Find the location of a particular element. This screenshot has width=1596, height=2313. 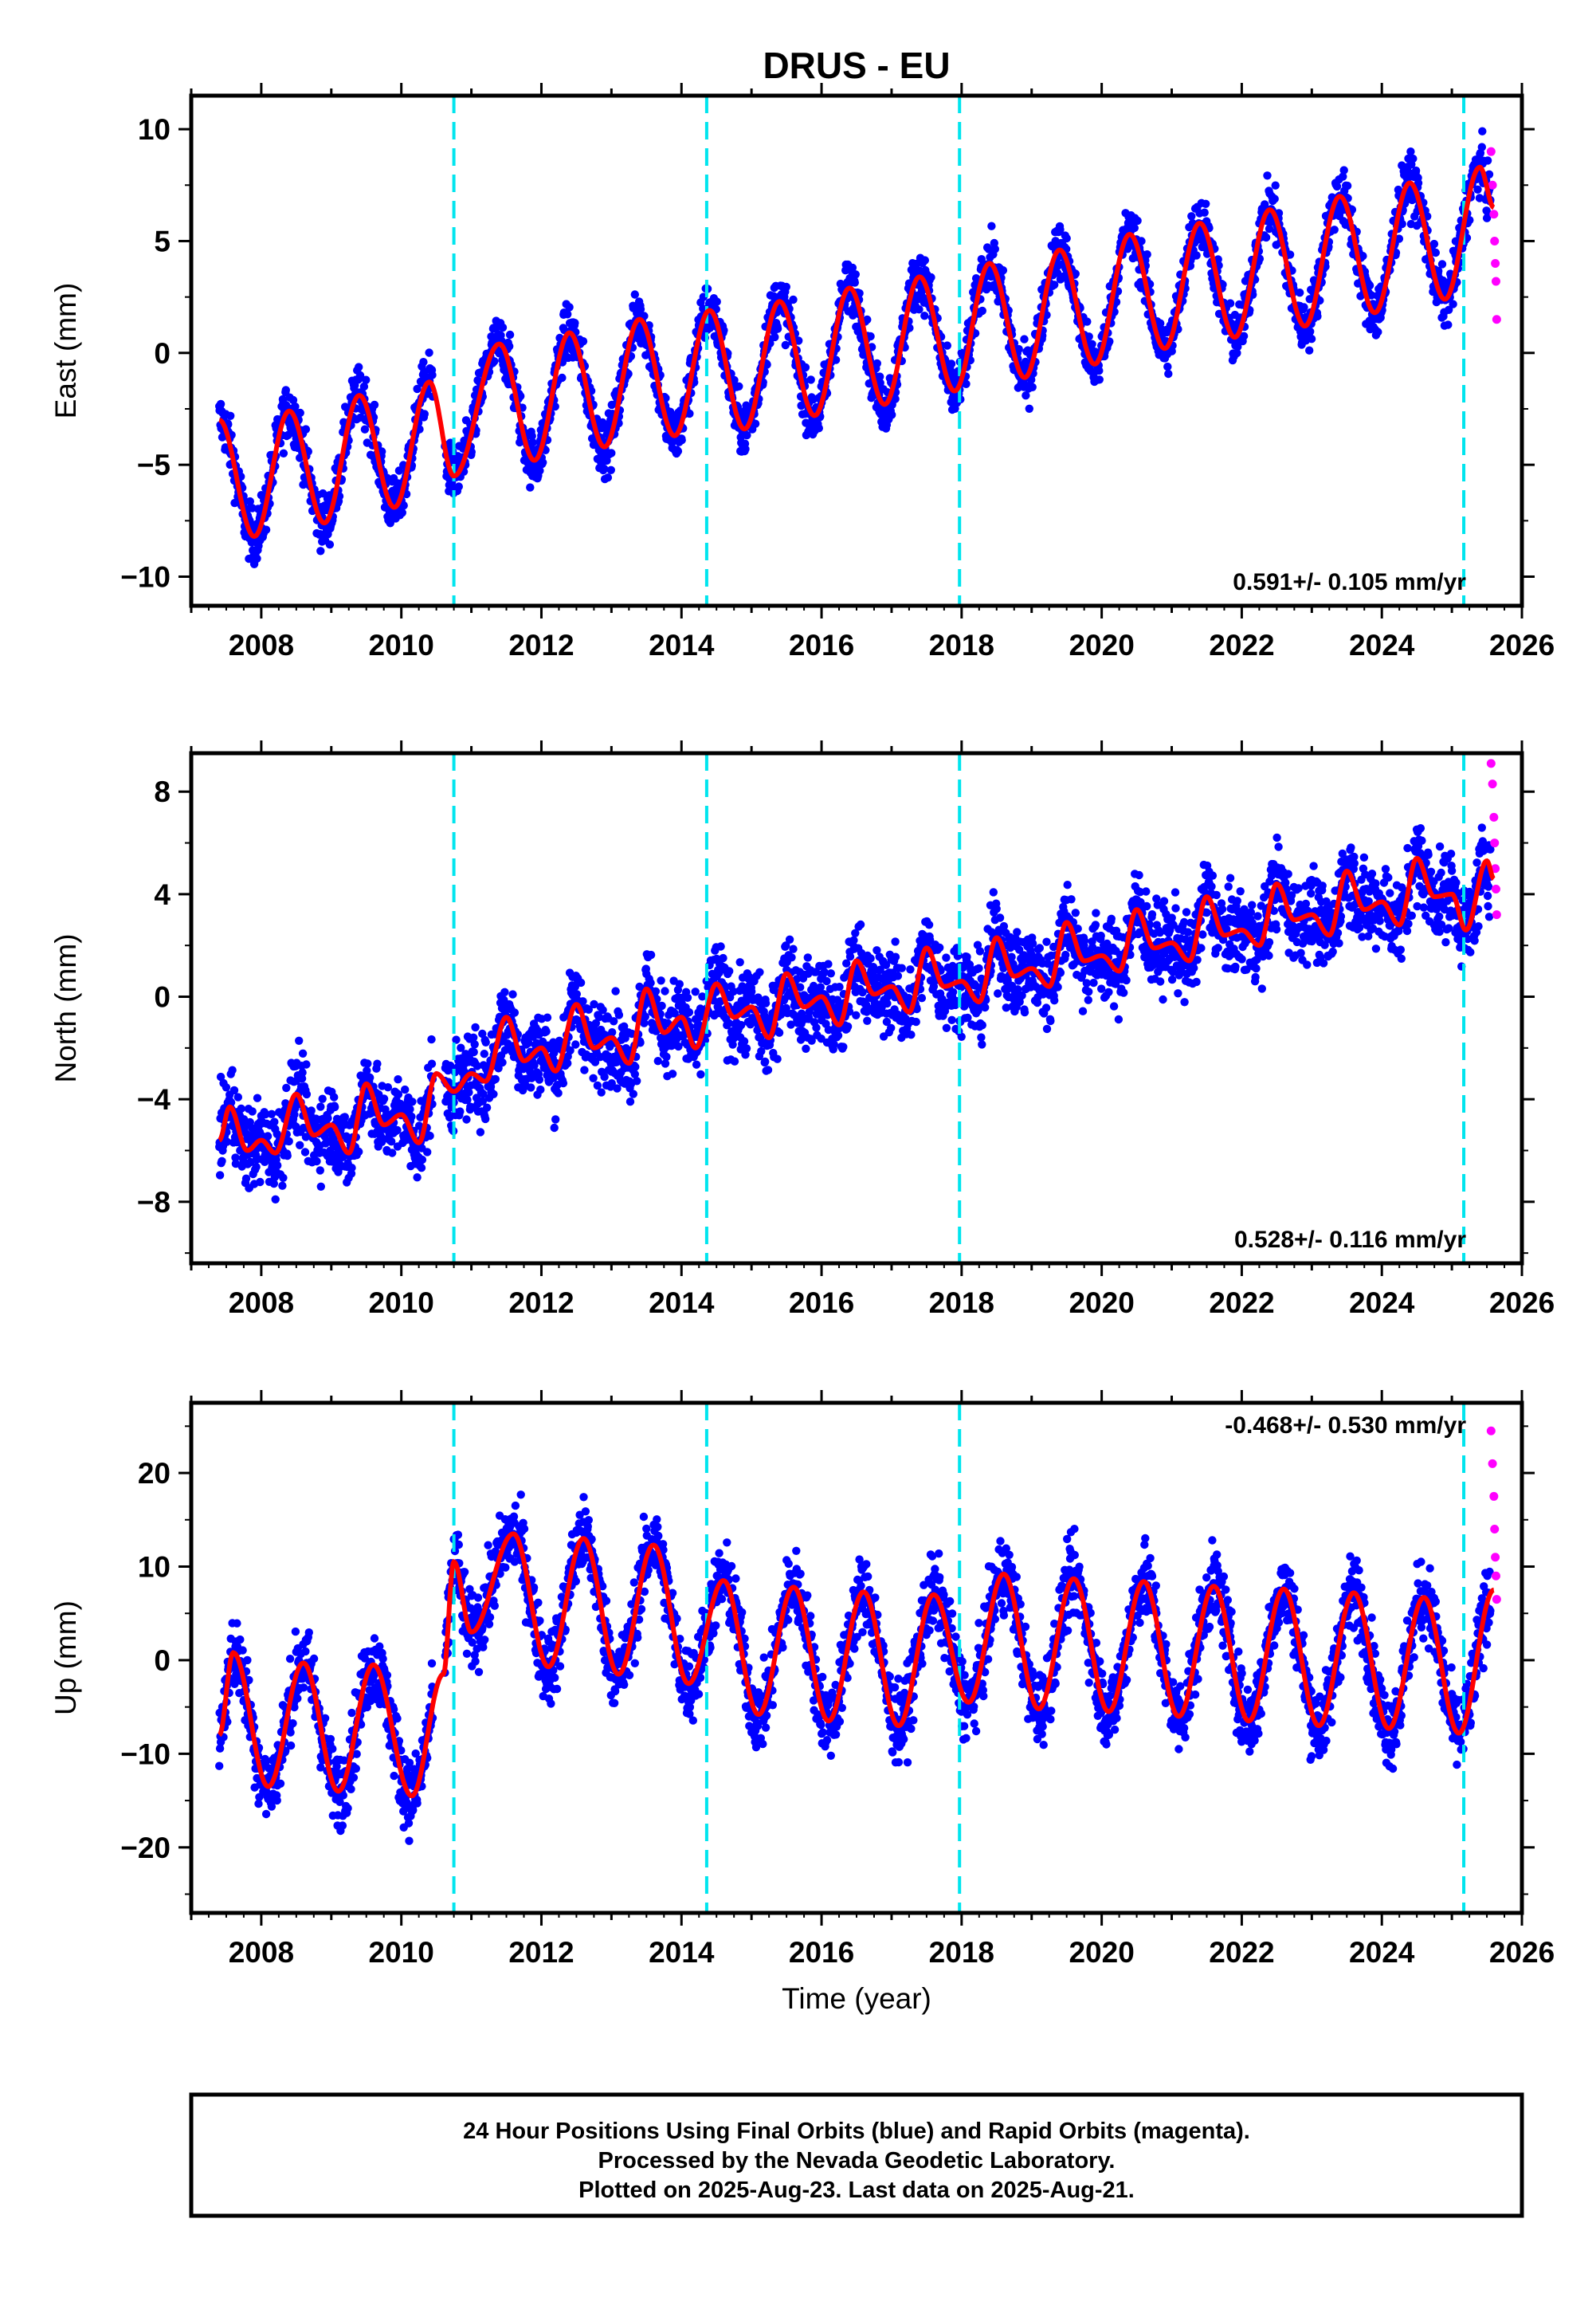

east-y-tick-label: −5 is located at coordinates (154, 465).